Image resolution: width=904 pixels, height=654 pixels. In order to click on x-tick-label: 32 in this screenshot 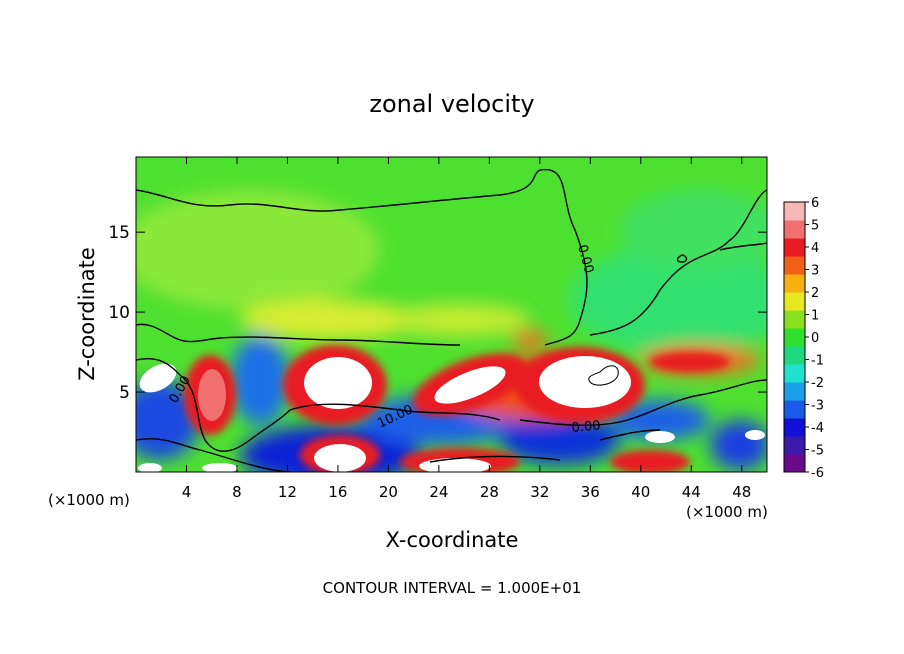, I will do `click(539, 492)`.